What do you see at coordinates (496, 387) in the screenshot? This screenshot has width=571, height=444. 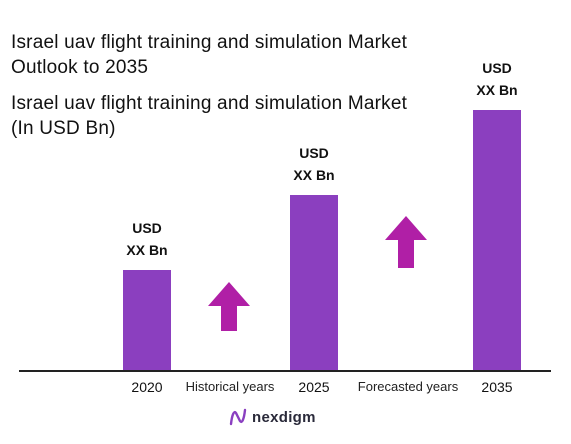 I see `tick-label-2035: 2035` at bounding box center [496, 387].